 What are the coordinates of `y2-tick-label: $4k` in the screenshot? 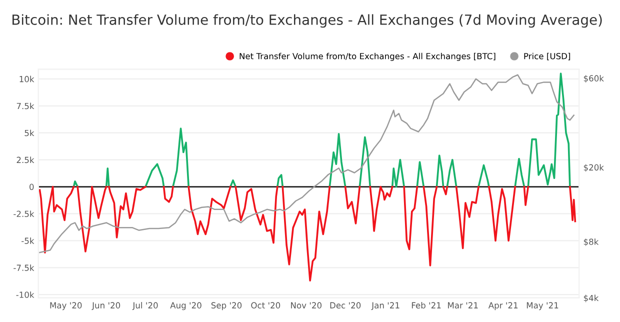 It's located at (591, 298).